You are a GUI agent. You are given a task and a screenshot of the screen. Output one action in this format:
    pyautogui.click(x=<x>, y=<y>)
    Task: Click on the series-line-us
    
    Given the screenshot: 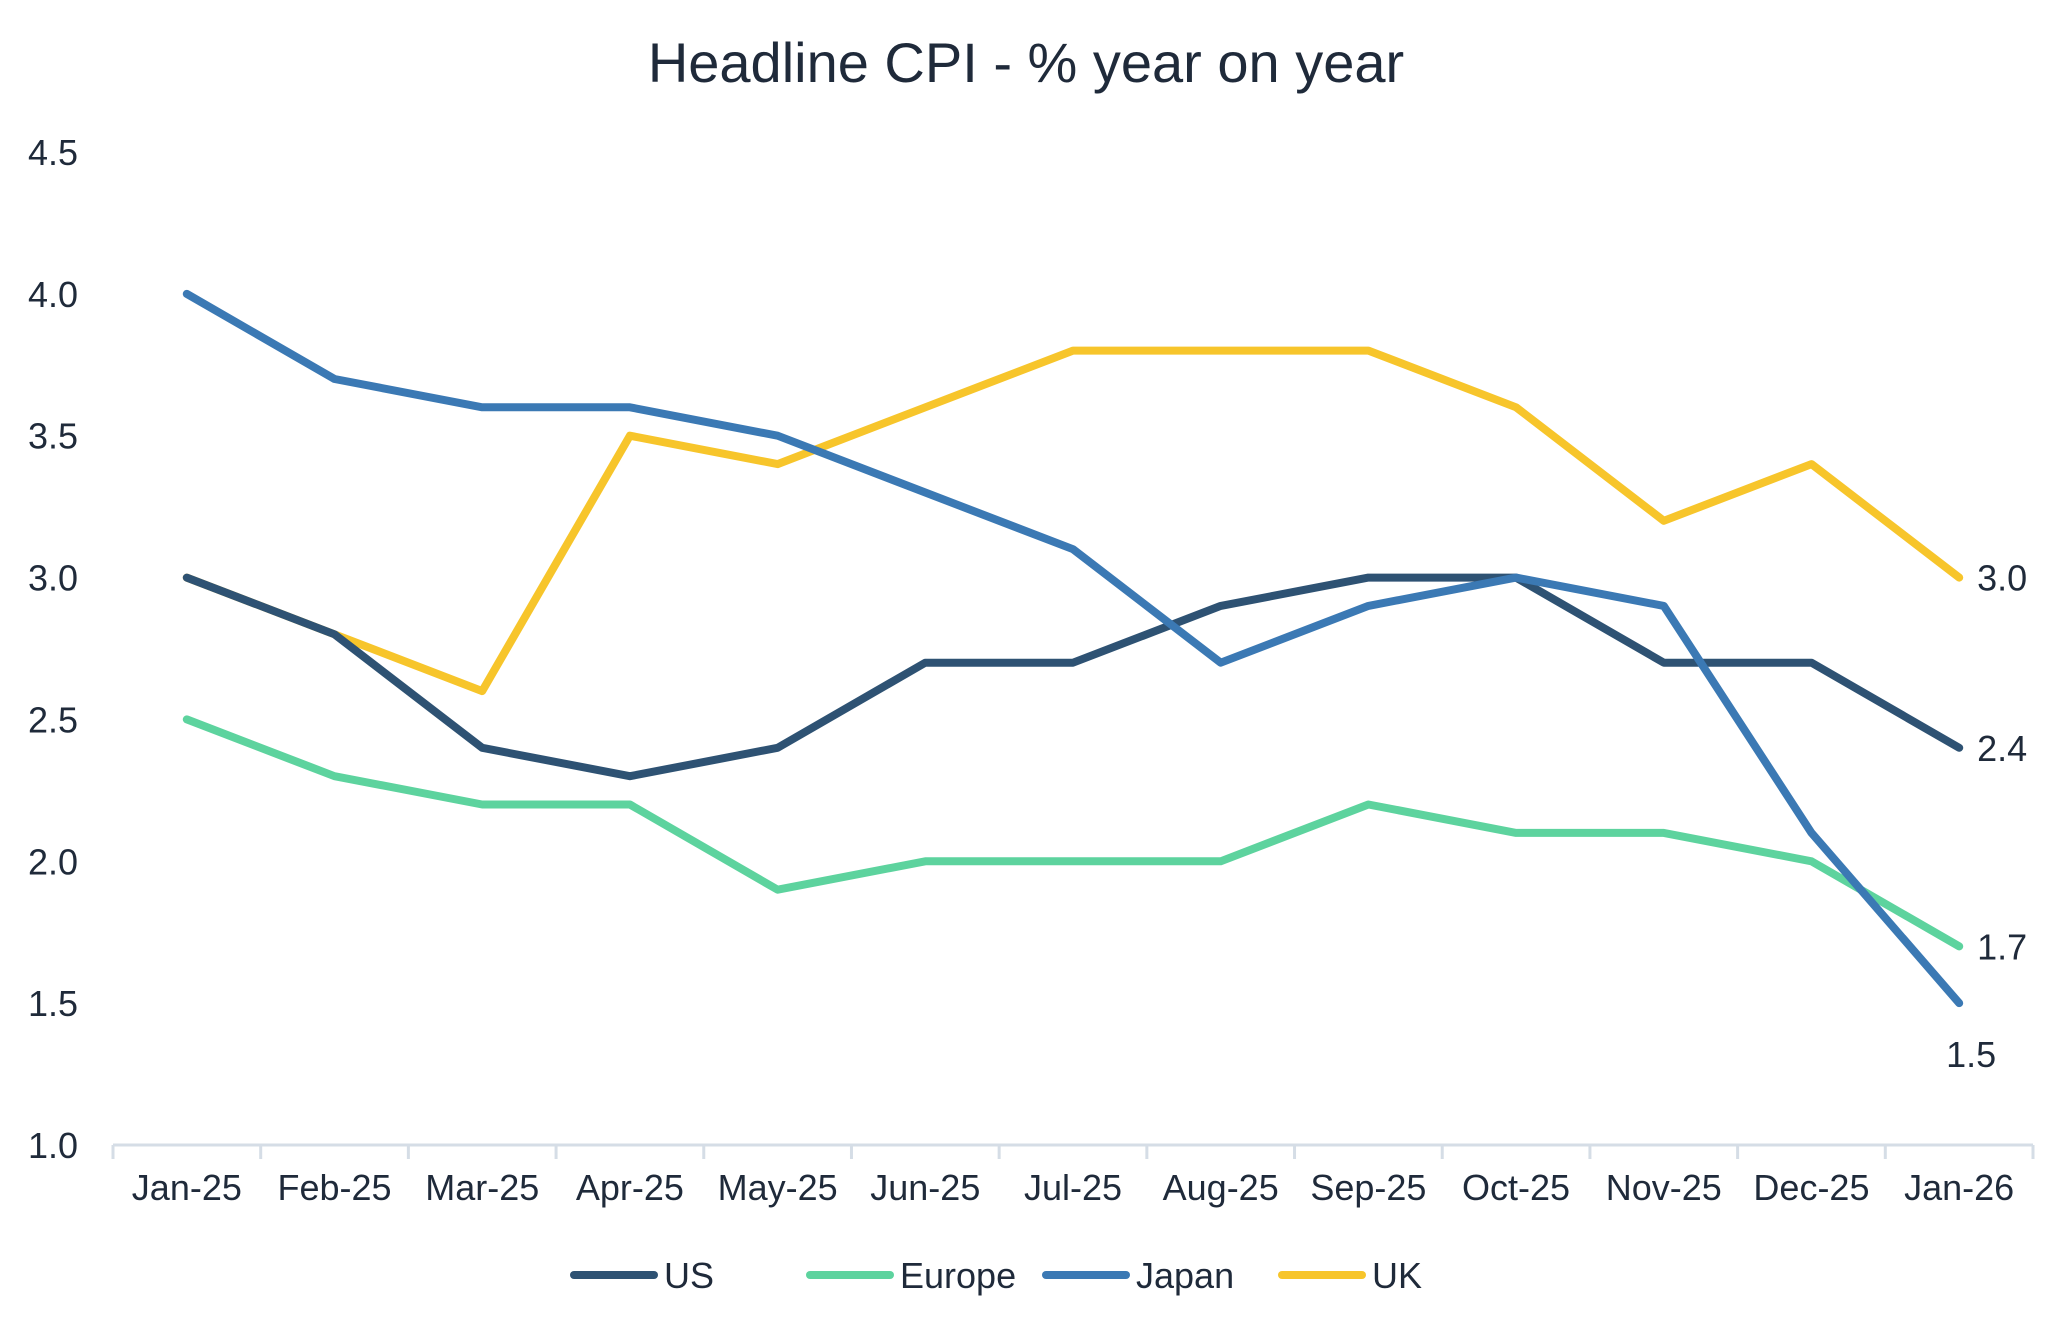 What is the action you would take?
    pyautogui.click(x=1073, y=677)
    